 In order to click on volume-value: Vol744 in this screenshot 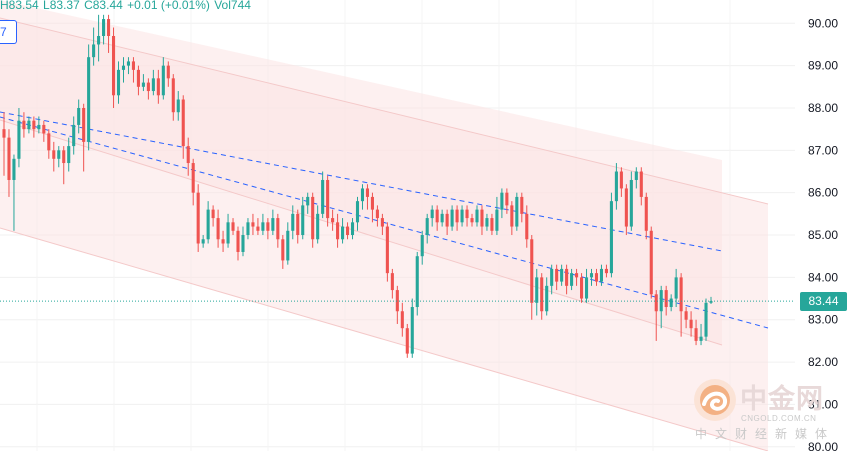, I will do `click(232, 6)`.